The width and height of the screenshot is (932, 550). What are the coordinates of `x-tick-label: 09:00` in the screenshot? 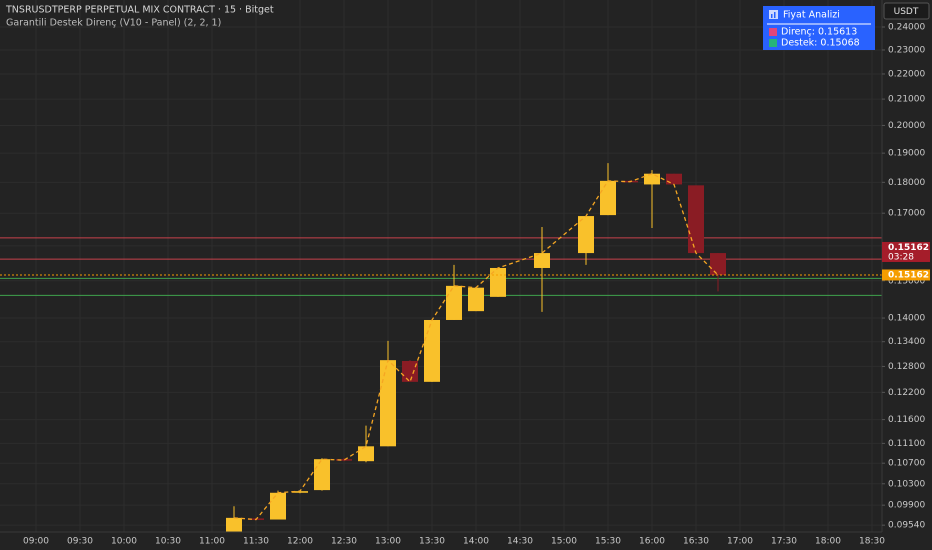 It's located at (36, 542).